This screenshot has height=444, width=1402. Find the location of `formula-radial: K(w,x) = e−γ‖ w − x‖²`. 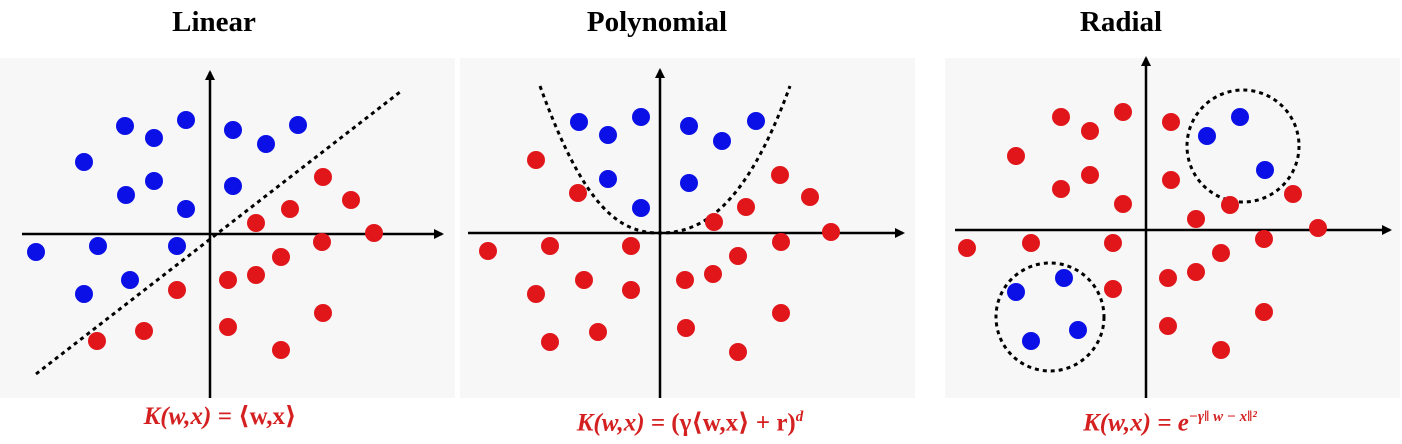

formula-radial: K(w,x) = e−γ‖ w − x‖² is located at coordinates (1170, 417).